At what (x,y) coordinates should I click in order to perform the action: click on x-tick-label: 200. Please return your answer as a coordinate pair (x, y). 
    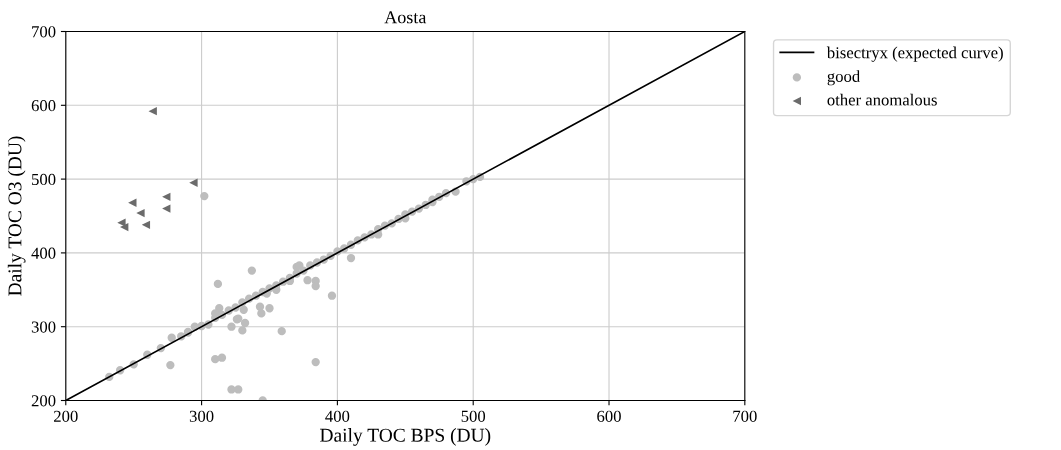
    Looking at the image, I should click on (66, 416).